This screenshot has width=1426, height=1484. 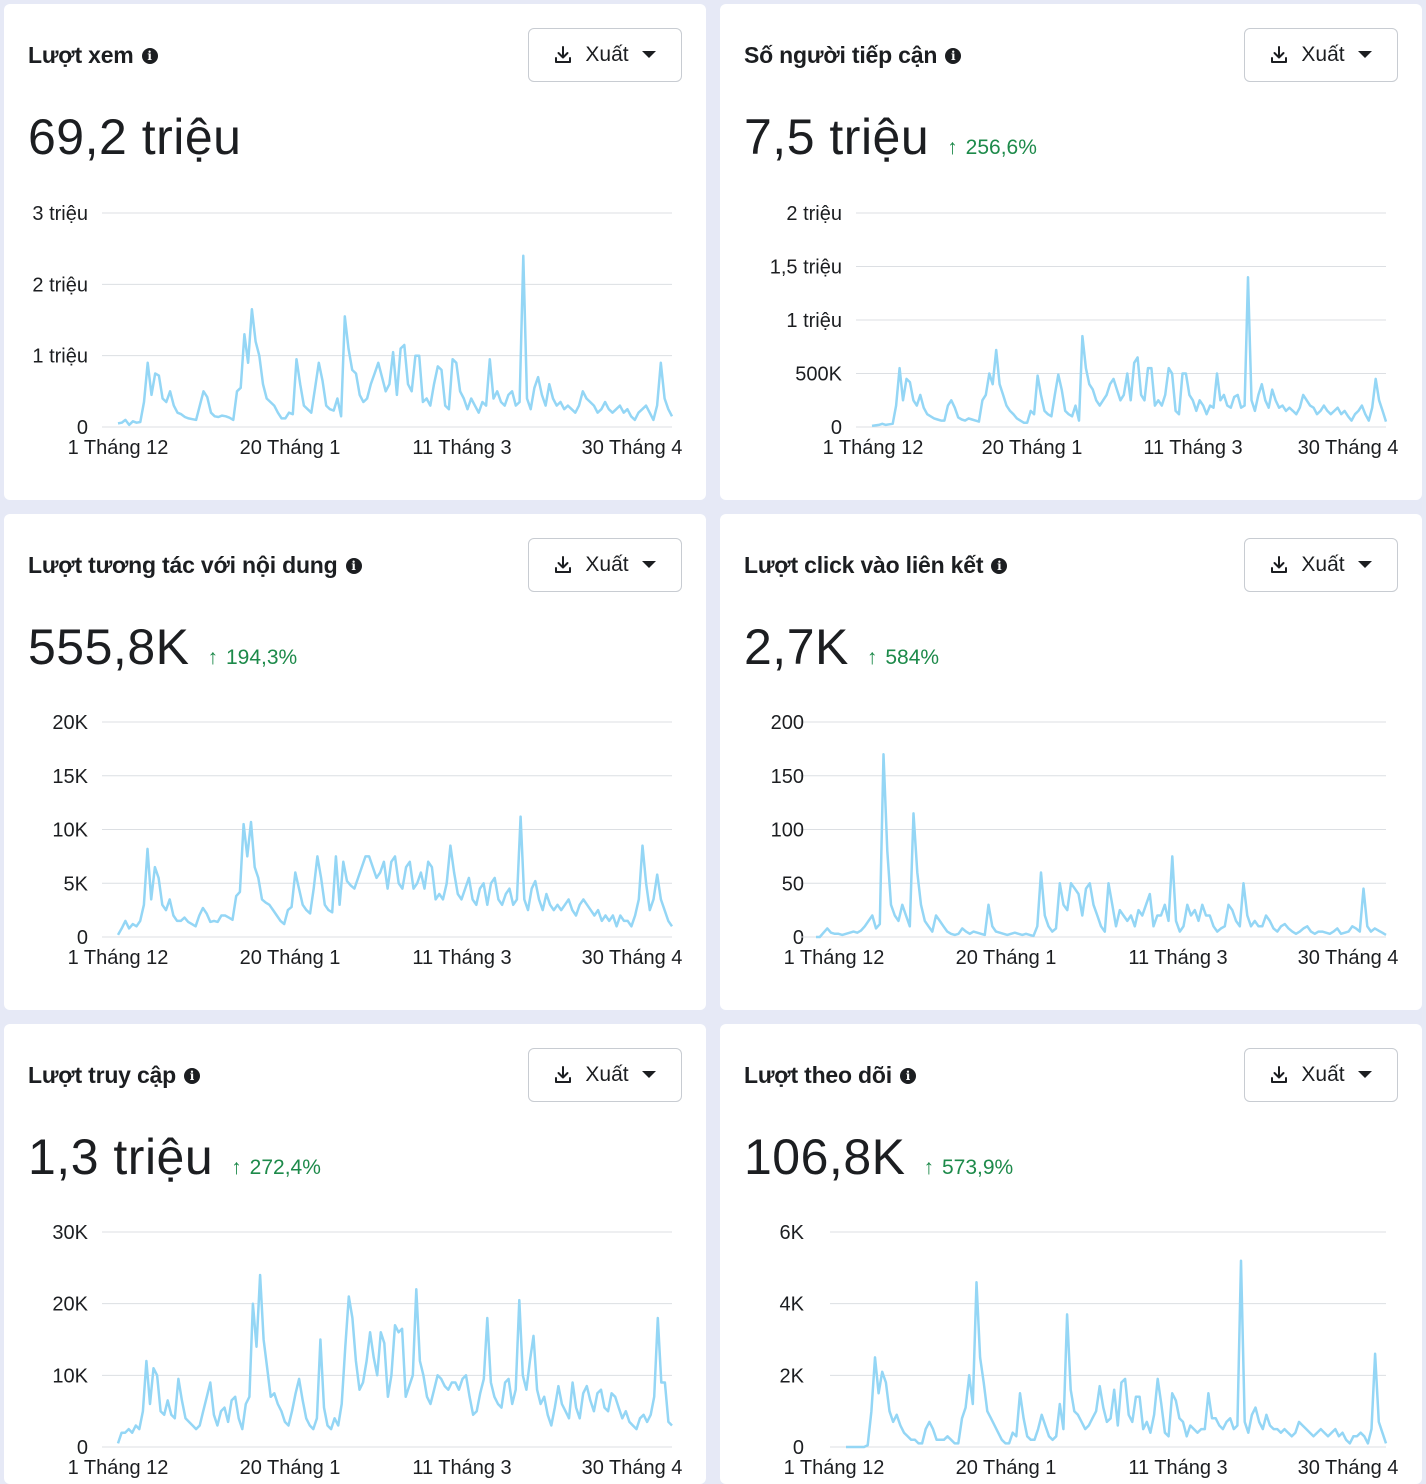 I want to click on y-tick-label: 3 triệu, so click(x=60, y=214).